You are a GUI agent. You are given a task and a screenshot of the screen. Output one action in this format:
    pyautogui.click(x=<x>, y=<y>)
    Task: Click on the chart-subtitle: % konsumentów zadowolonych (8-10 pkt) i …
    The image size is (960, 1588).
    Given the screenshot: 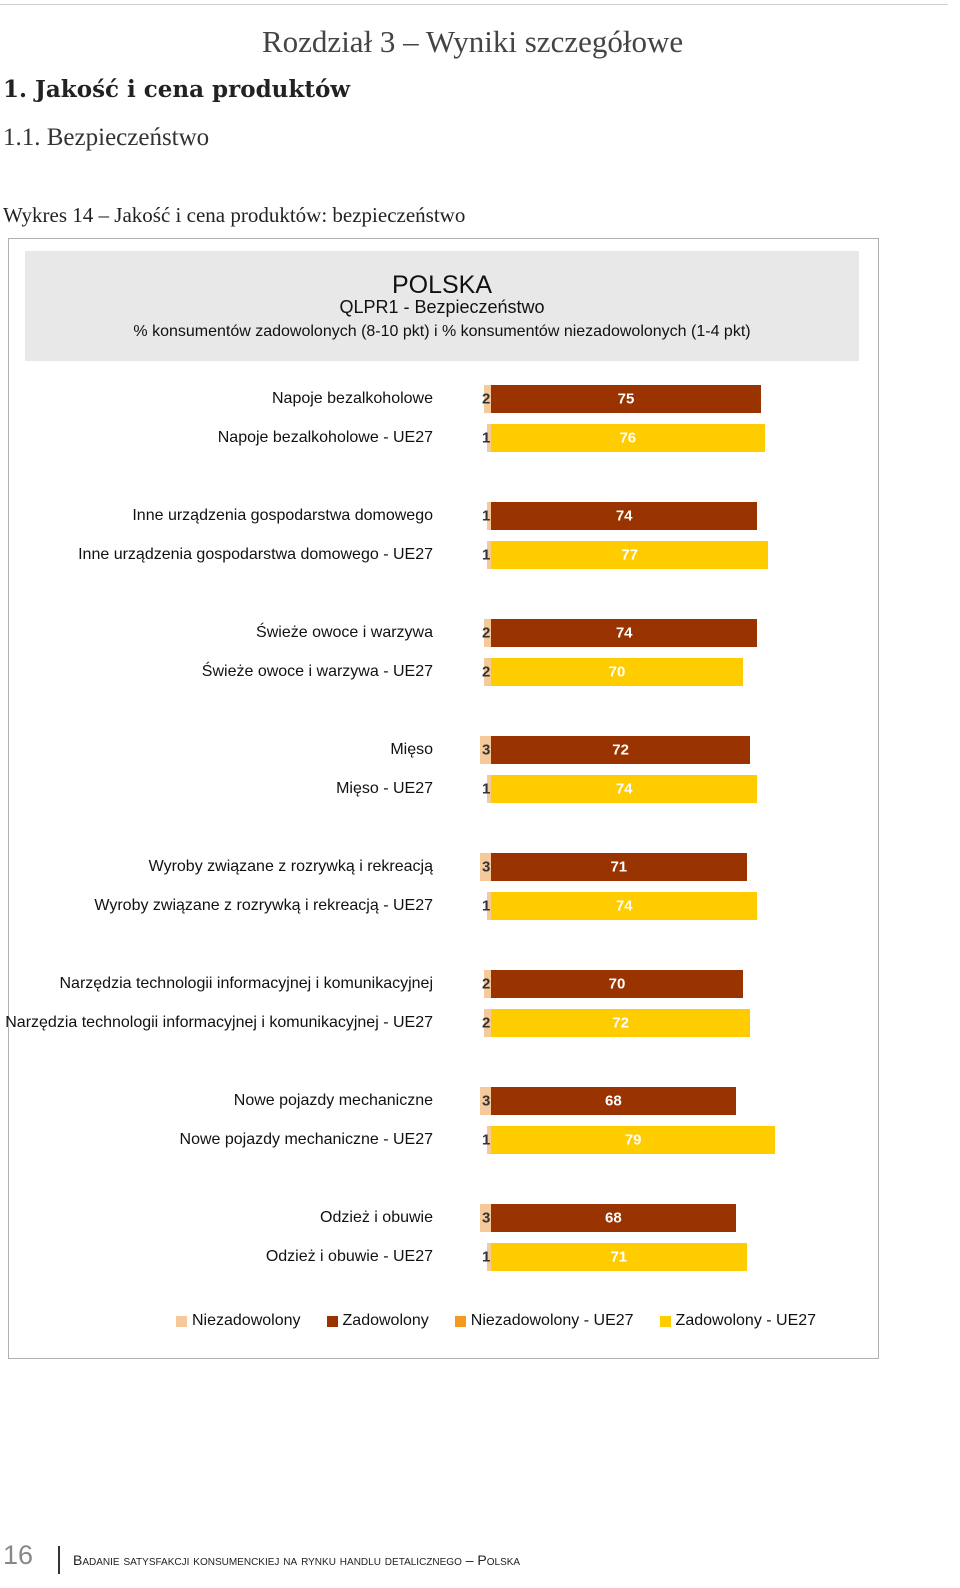 What is the action you would take?
    pyautogui.click(x=442, y=331)
    